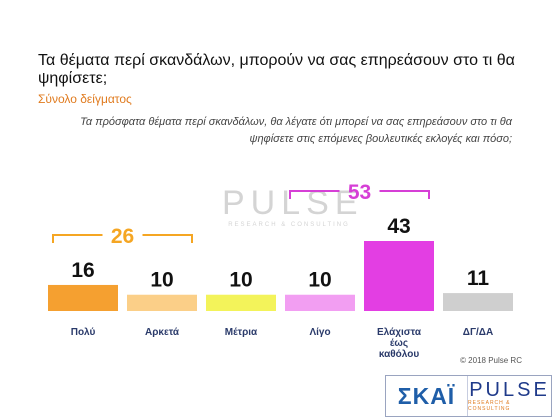 Image resolution: width=558 pixels, height=420 pixels. I want to click on skai-logo: ΣΚΑΪ, so click(427, 396).